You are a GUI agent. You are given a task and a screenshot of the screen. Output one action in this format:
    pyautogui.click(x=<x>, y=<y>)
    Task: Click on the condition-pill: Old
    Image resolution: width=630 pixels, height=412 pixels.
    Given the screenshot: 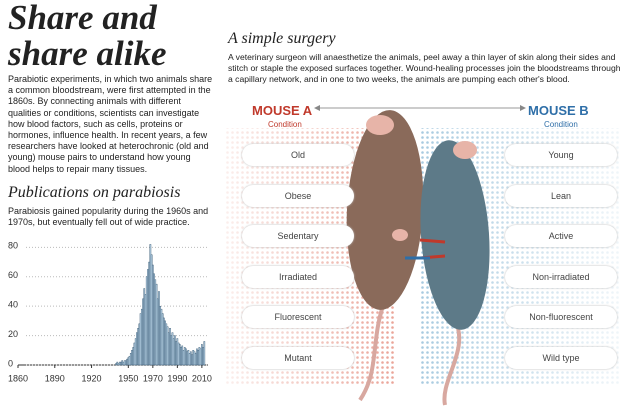 What is the action you would take?
    pyautogui.click(x=298, y=155)
    